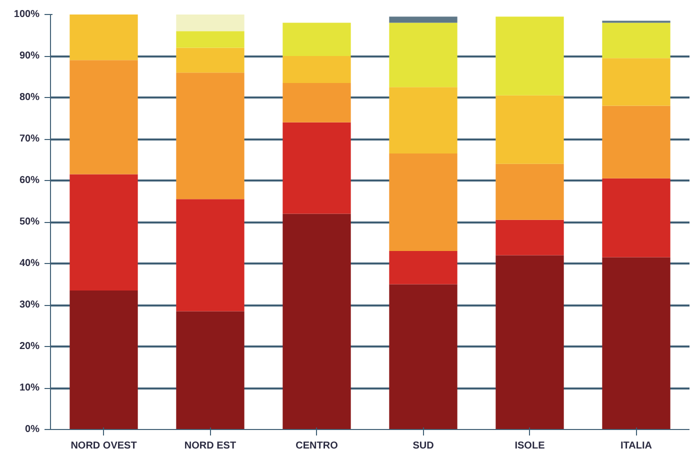  I want to click on y-tick-label: 20%, so click(29, 346).